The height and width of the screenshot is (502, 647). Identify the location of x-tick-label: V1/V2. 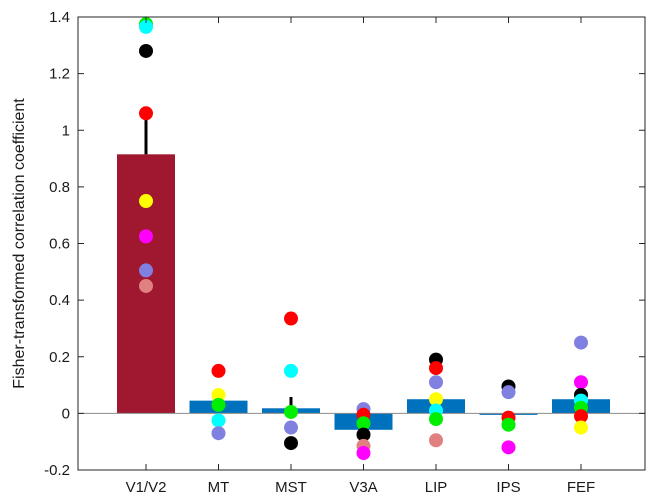
(146, 487).